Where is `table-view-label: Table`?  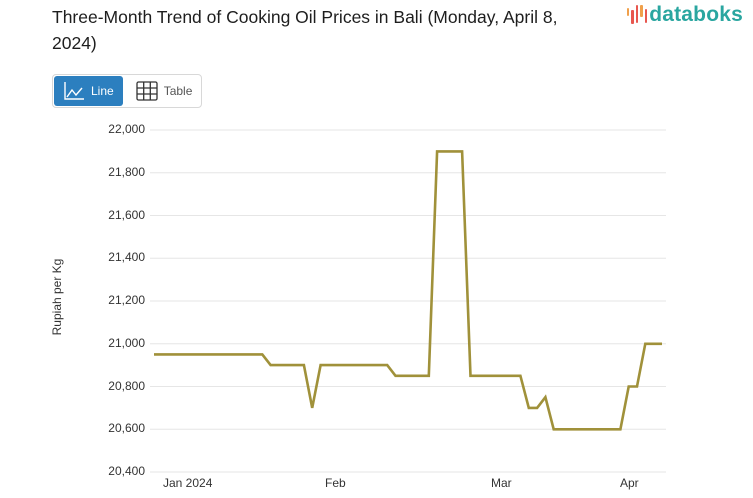 table-view-label: Table is located at coordinates (178, 91).